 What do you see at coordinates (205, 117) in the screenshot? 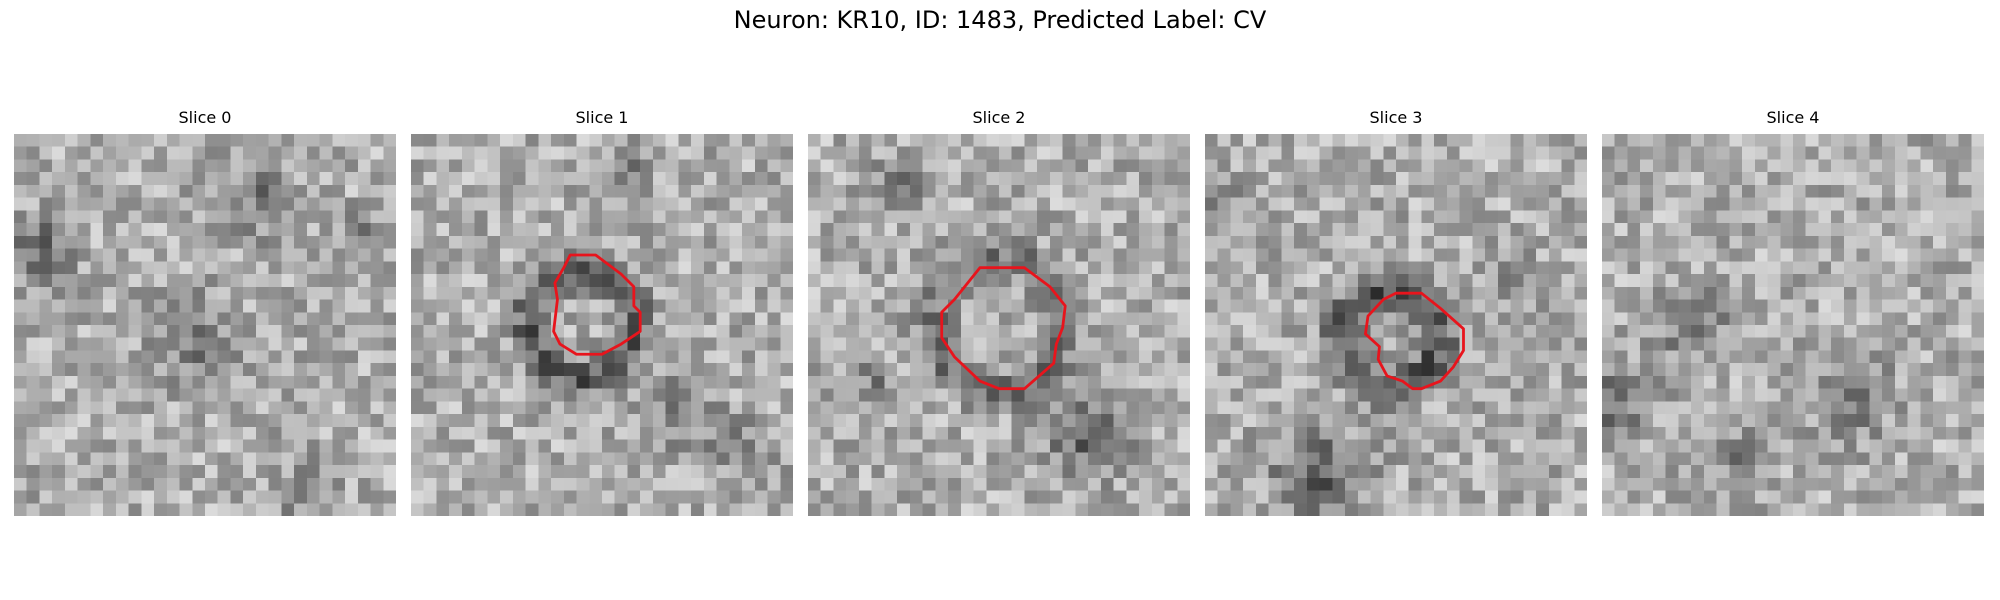
I see `slice-title-0: Slice 0` at bounding box center [205, 117].